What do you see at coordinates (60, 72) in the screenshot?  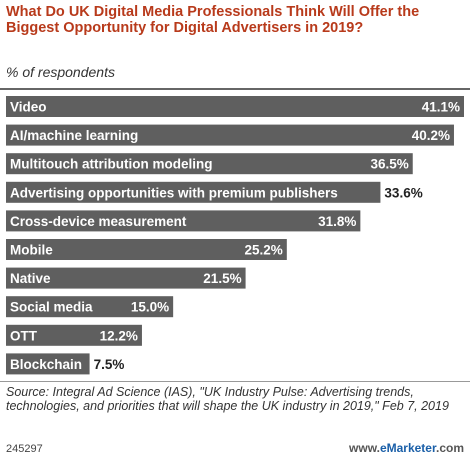 I see `chart-subtitle: % of respondents` at bounding box center [60, 72].